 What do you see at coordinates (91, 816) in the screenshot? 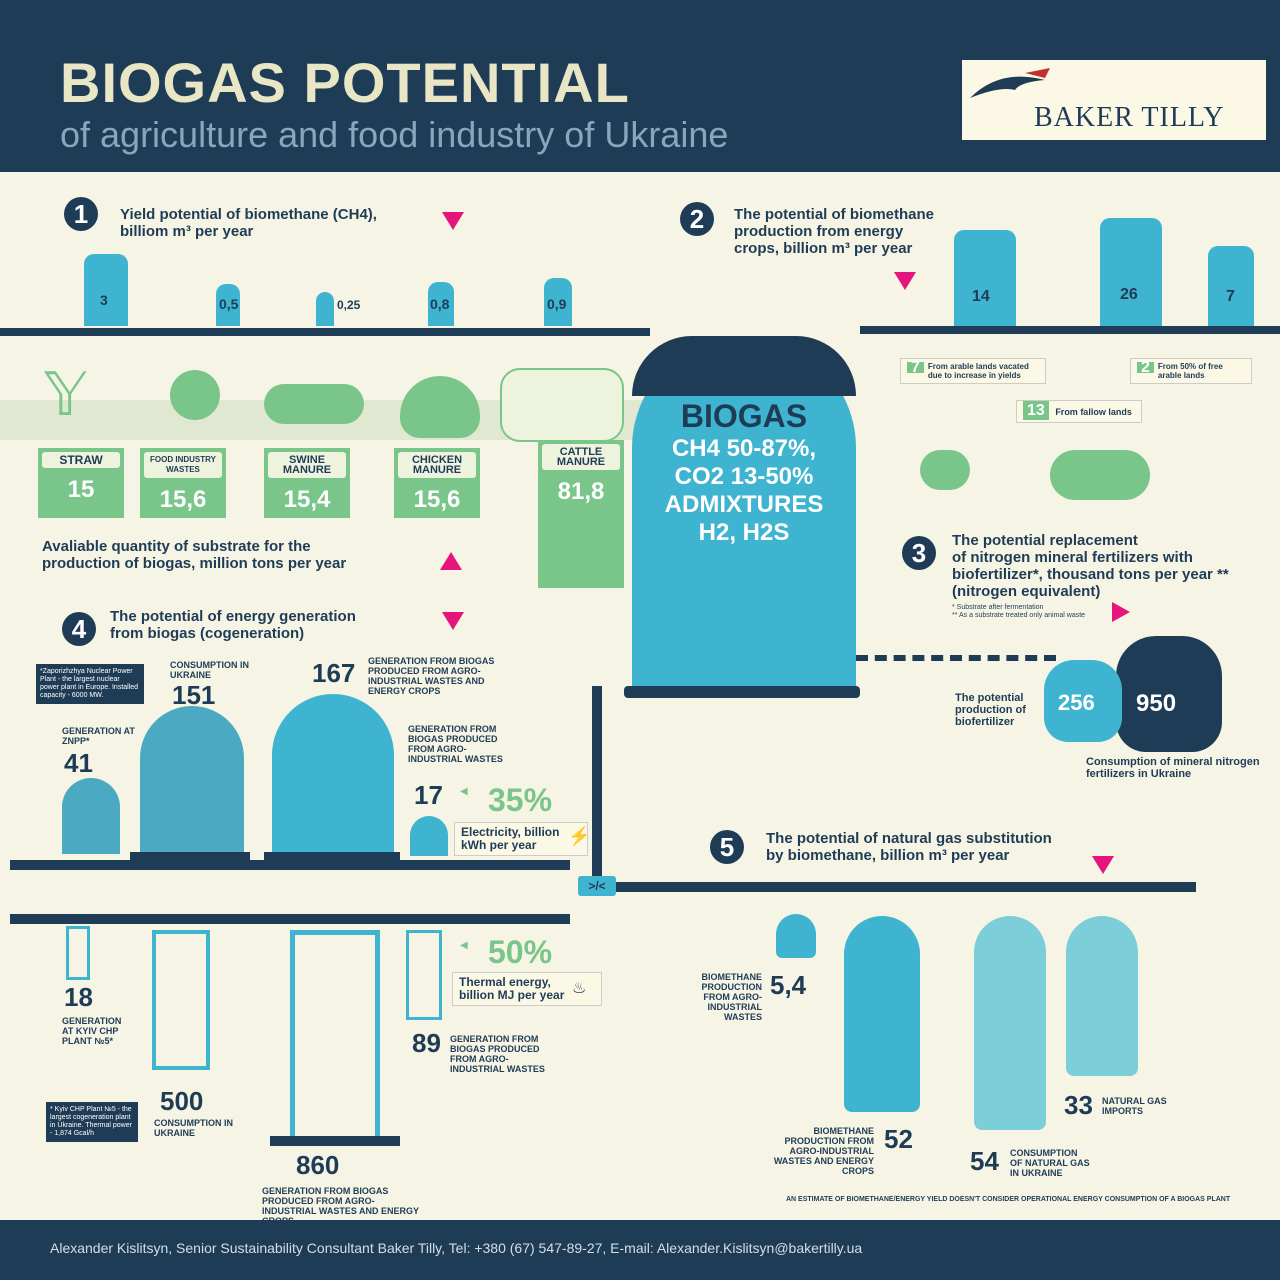
I see `znpp-tank` at bounding box center [91, 816].